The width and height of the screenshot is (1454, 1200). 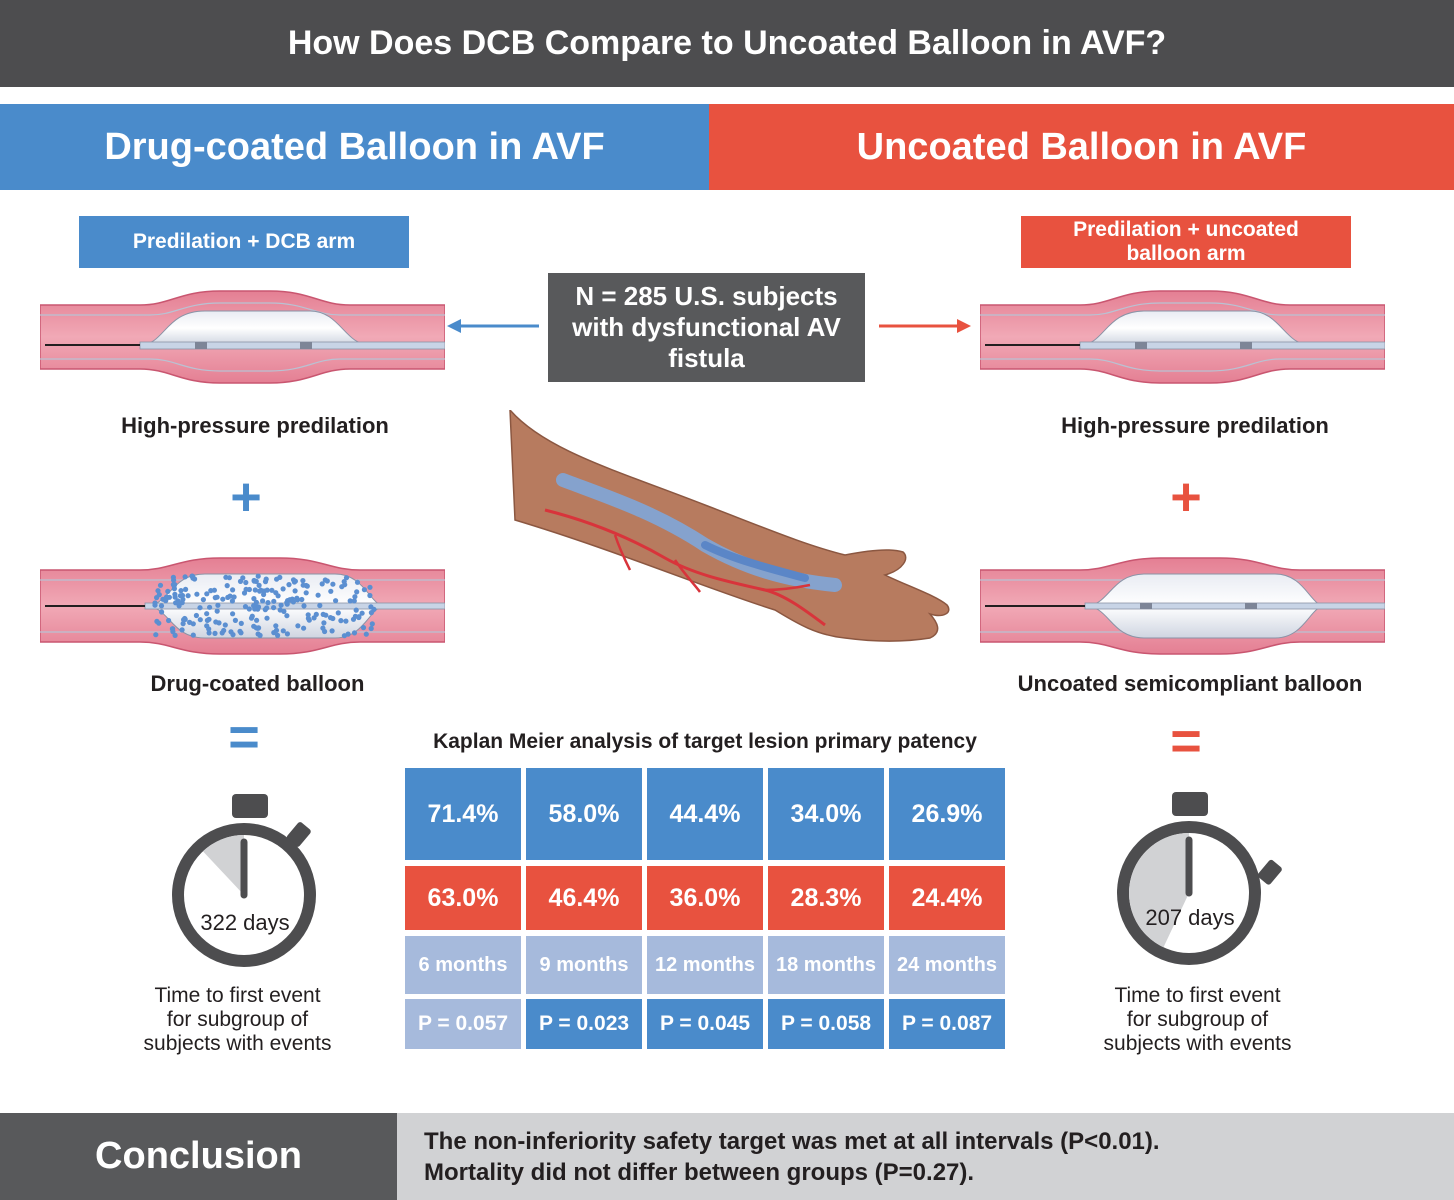 I want to click on left-caption-balloon: Drug-coated balloon, so click(x=257, y=683).